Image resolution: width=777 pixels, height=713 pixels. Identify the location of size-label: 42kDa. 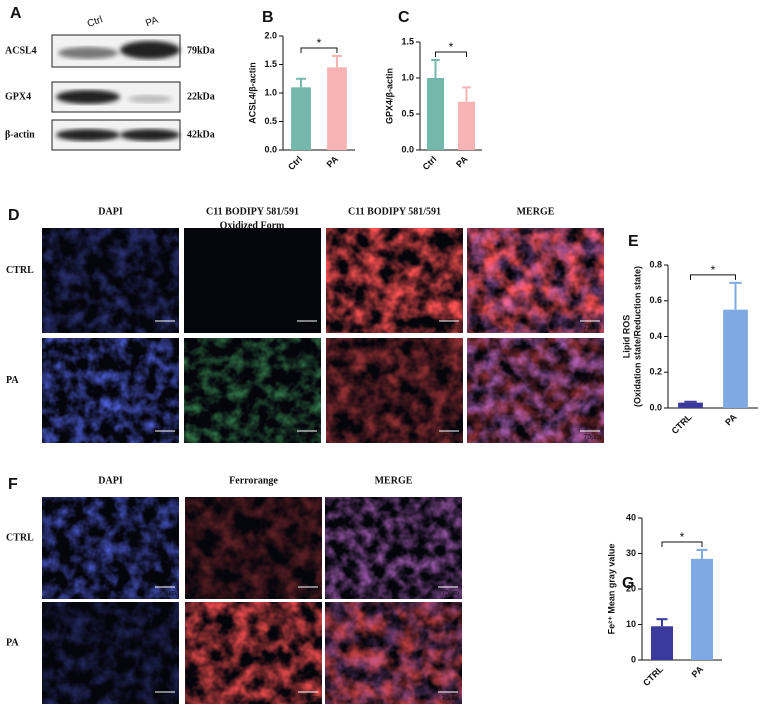
(201, 134).